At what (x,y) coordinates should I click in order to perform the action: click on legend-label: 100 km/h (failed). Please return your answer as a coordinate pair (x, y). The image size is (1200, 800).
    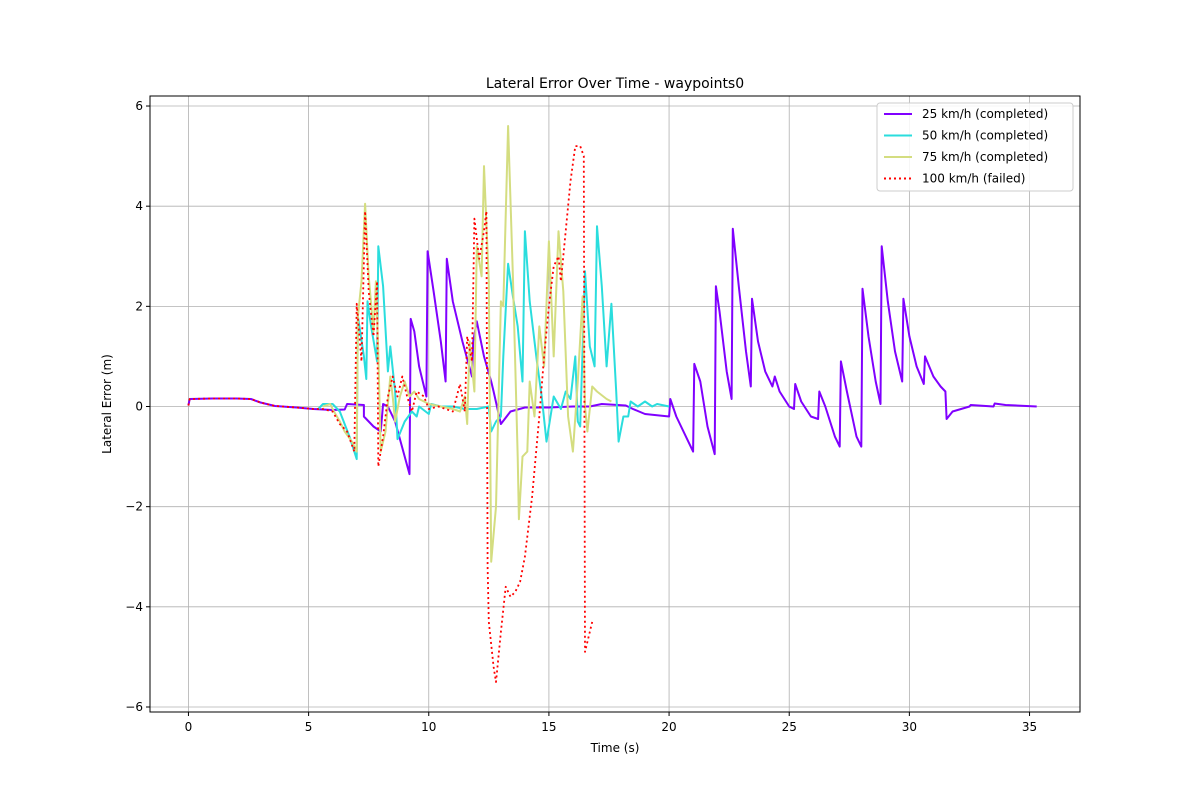
    Looking at the image, I should click on (973, 179).